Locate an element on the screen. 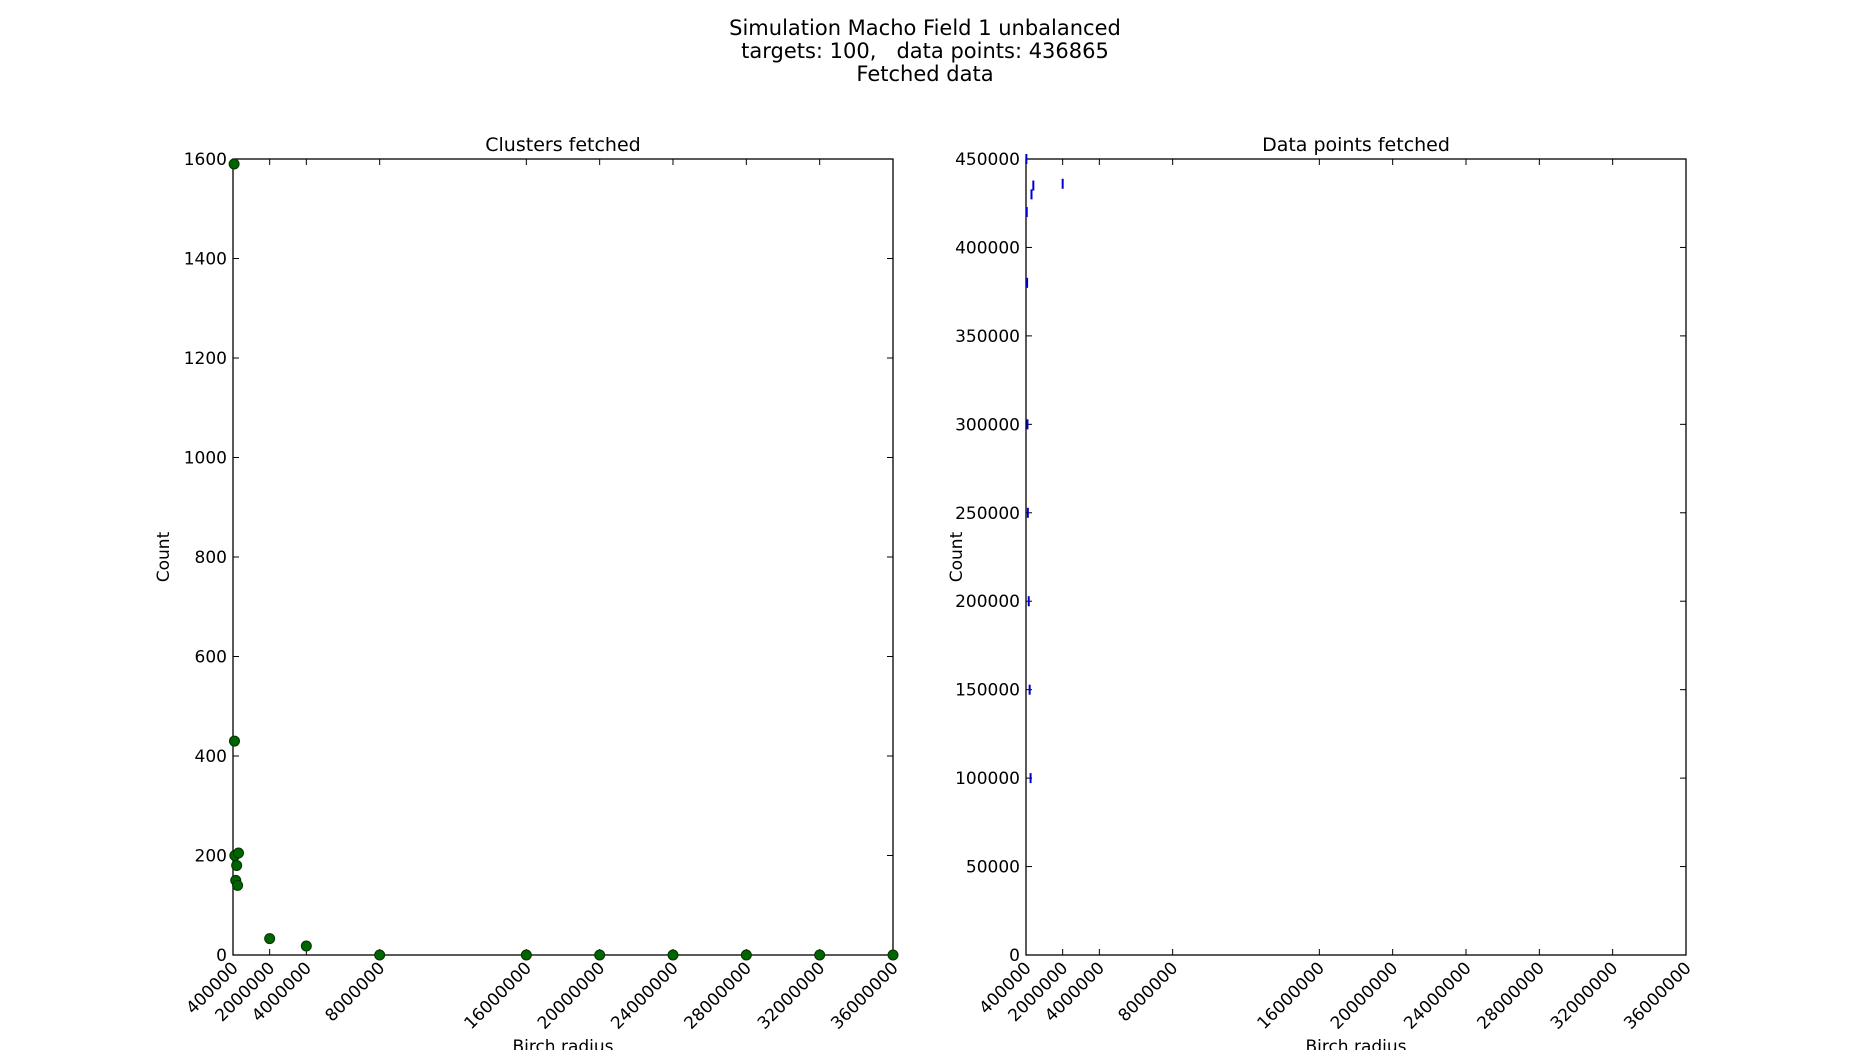 The image size is (1850, 1050). chart-2-title: Data points fetched is located at coordinates (1356, 145).